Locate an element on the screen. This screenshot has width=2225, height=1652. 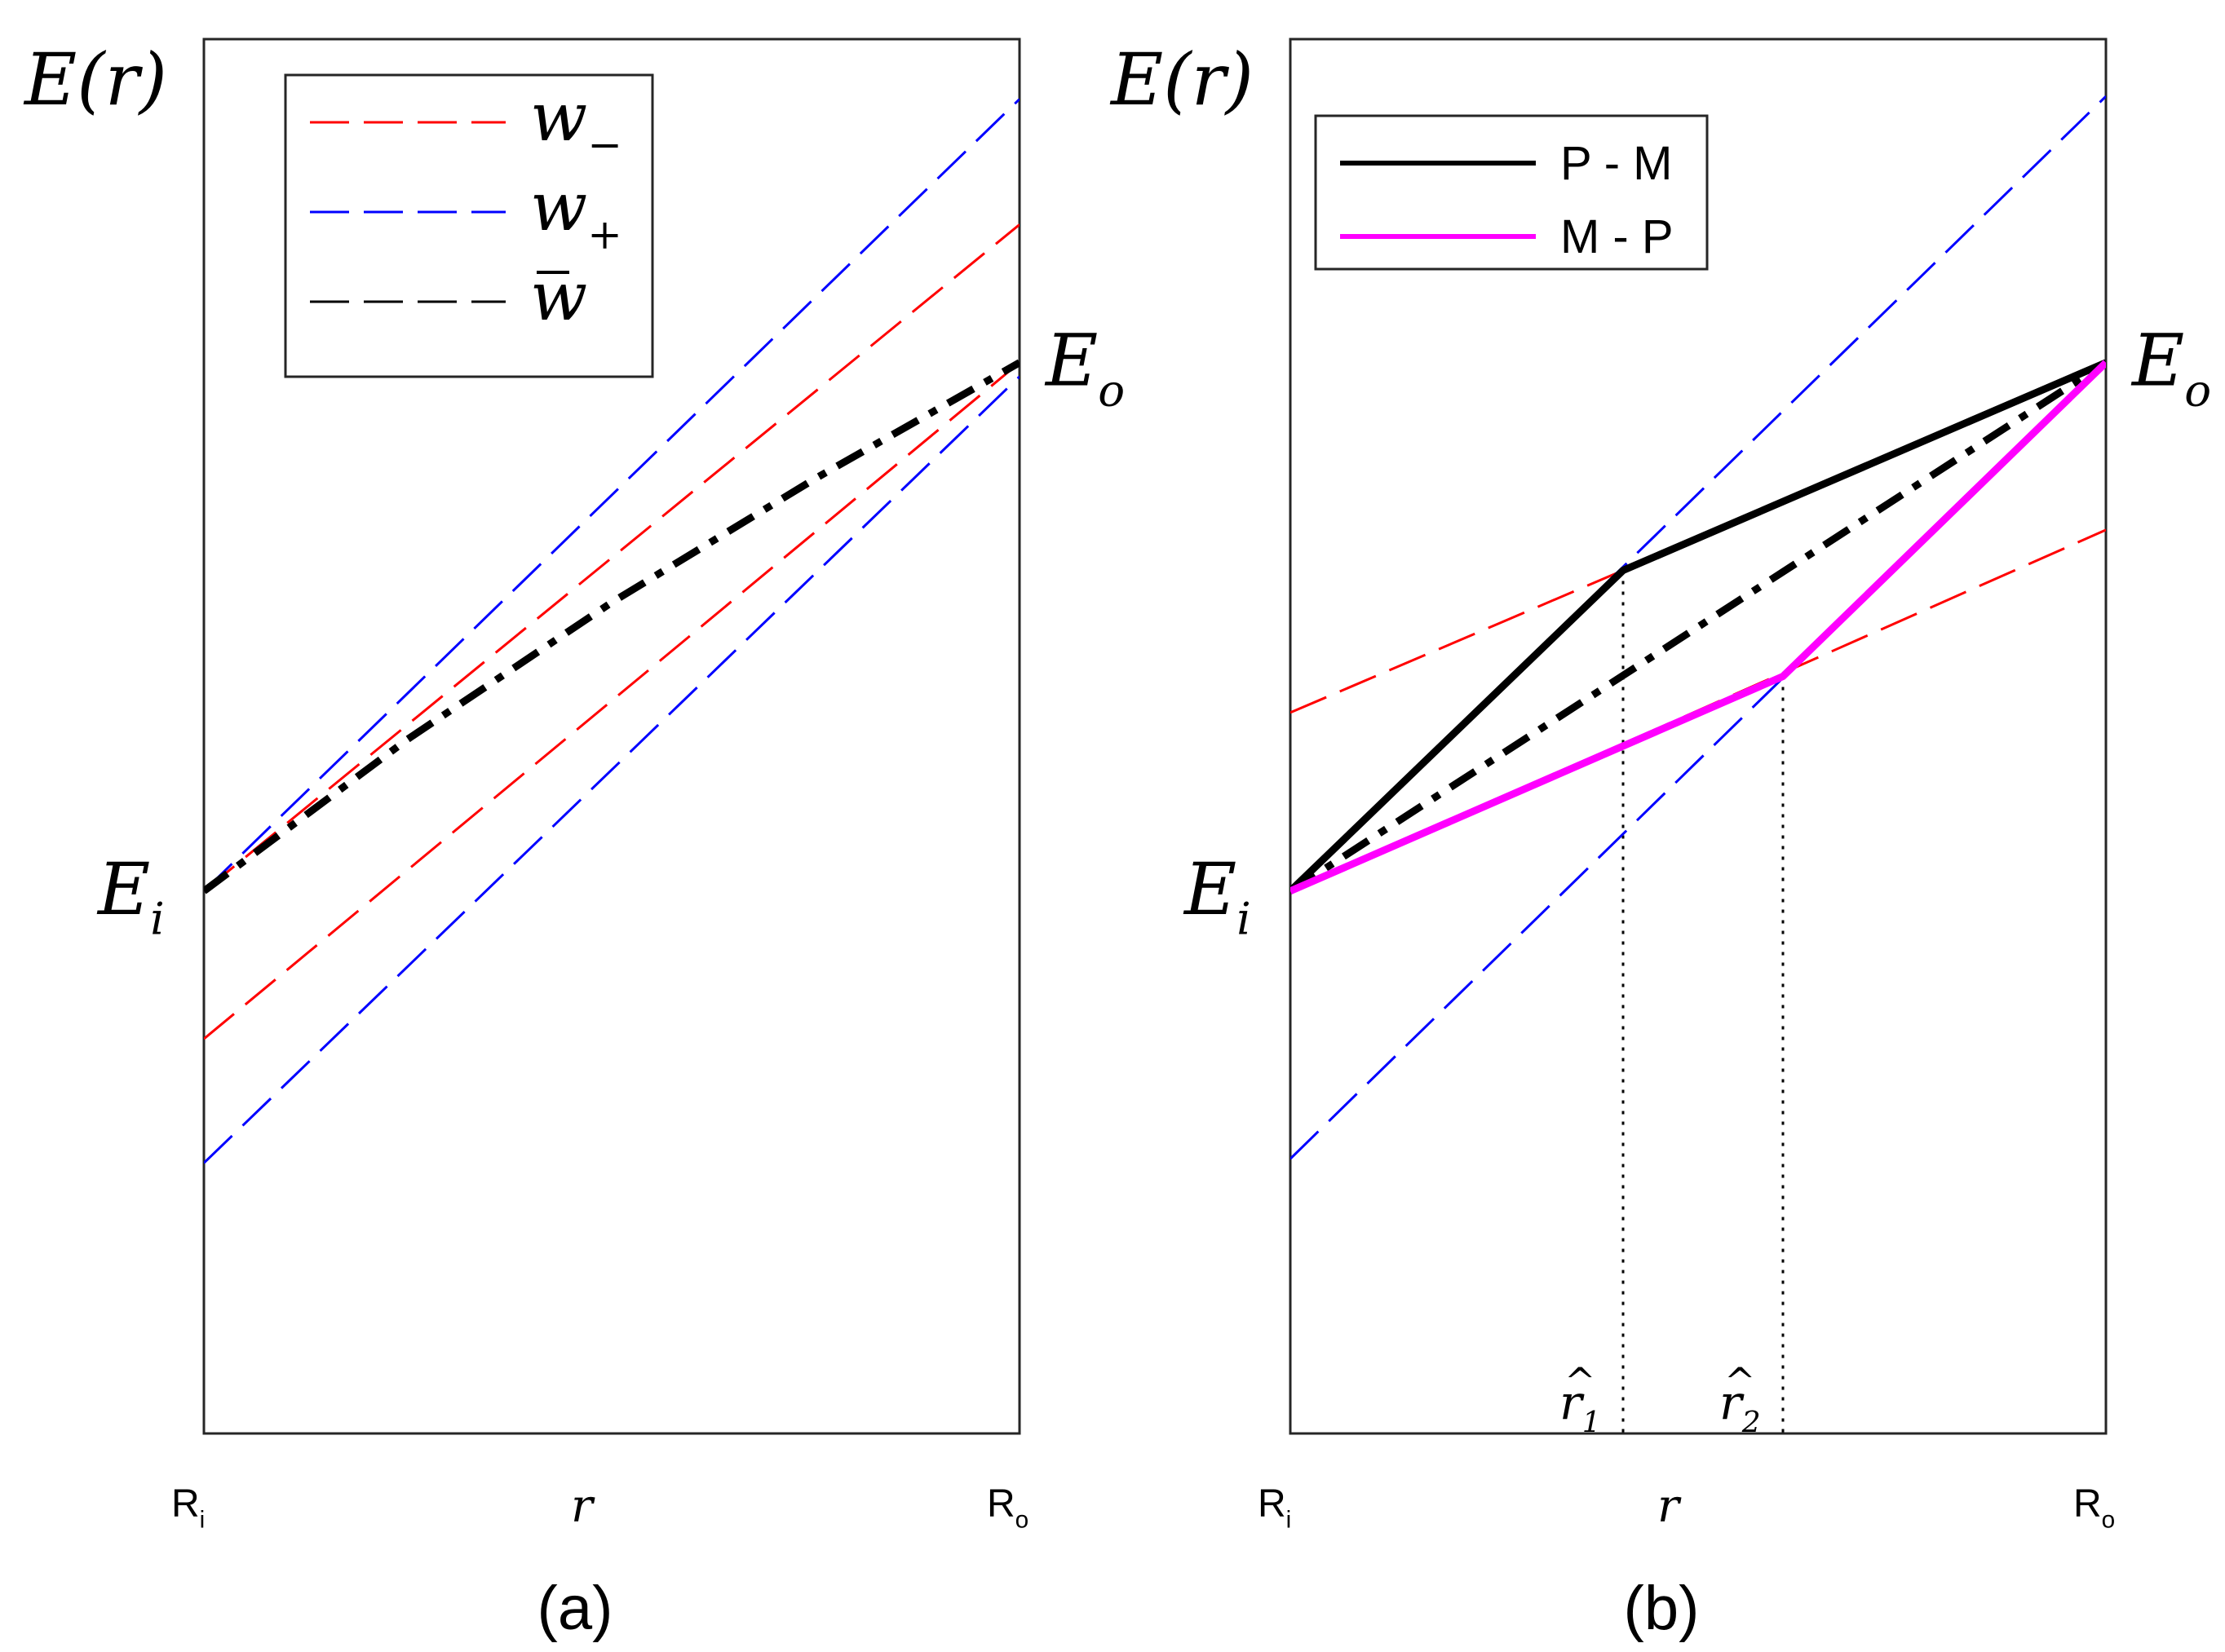
legend-label-2-text: w+ is located at coordinates (576, 213).